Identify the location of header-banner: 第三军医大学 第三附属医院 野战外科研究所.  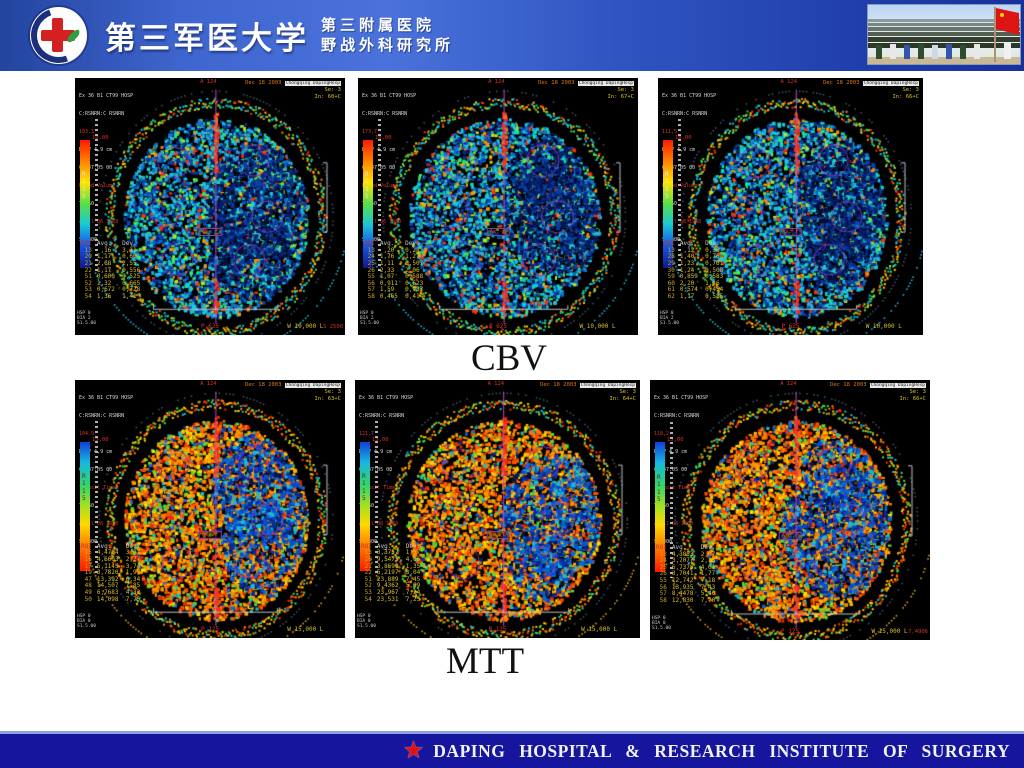
(512, 36).